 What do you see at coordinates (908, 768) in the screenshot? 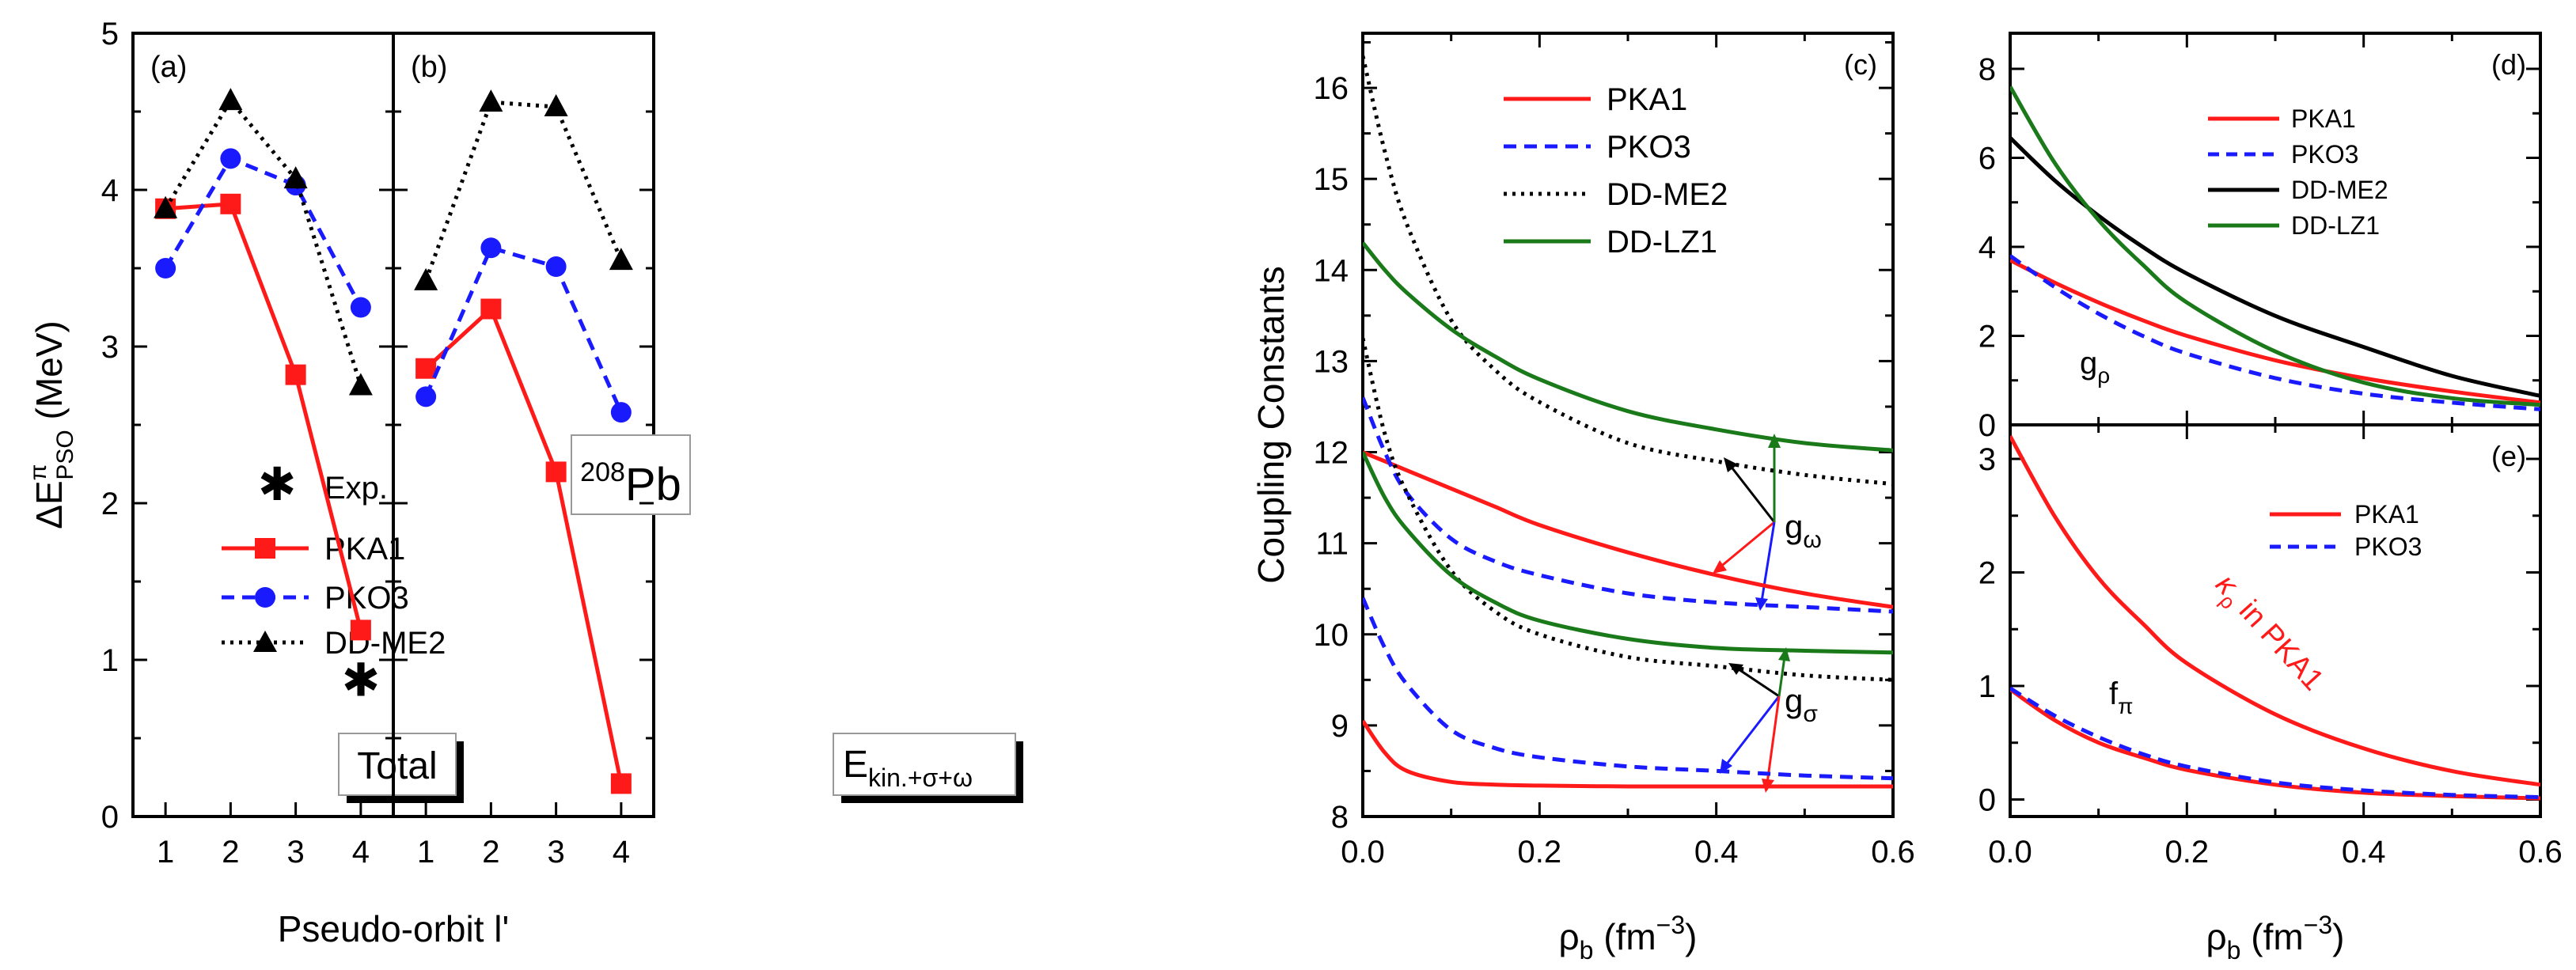
I see `ekin-label: Ekin.+σ+ω` at bounding box center [908, 768].